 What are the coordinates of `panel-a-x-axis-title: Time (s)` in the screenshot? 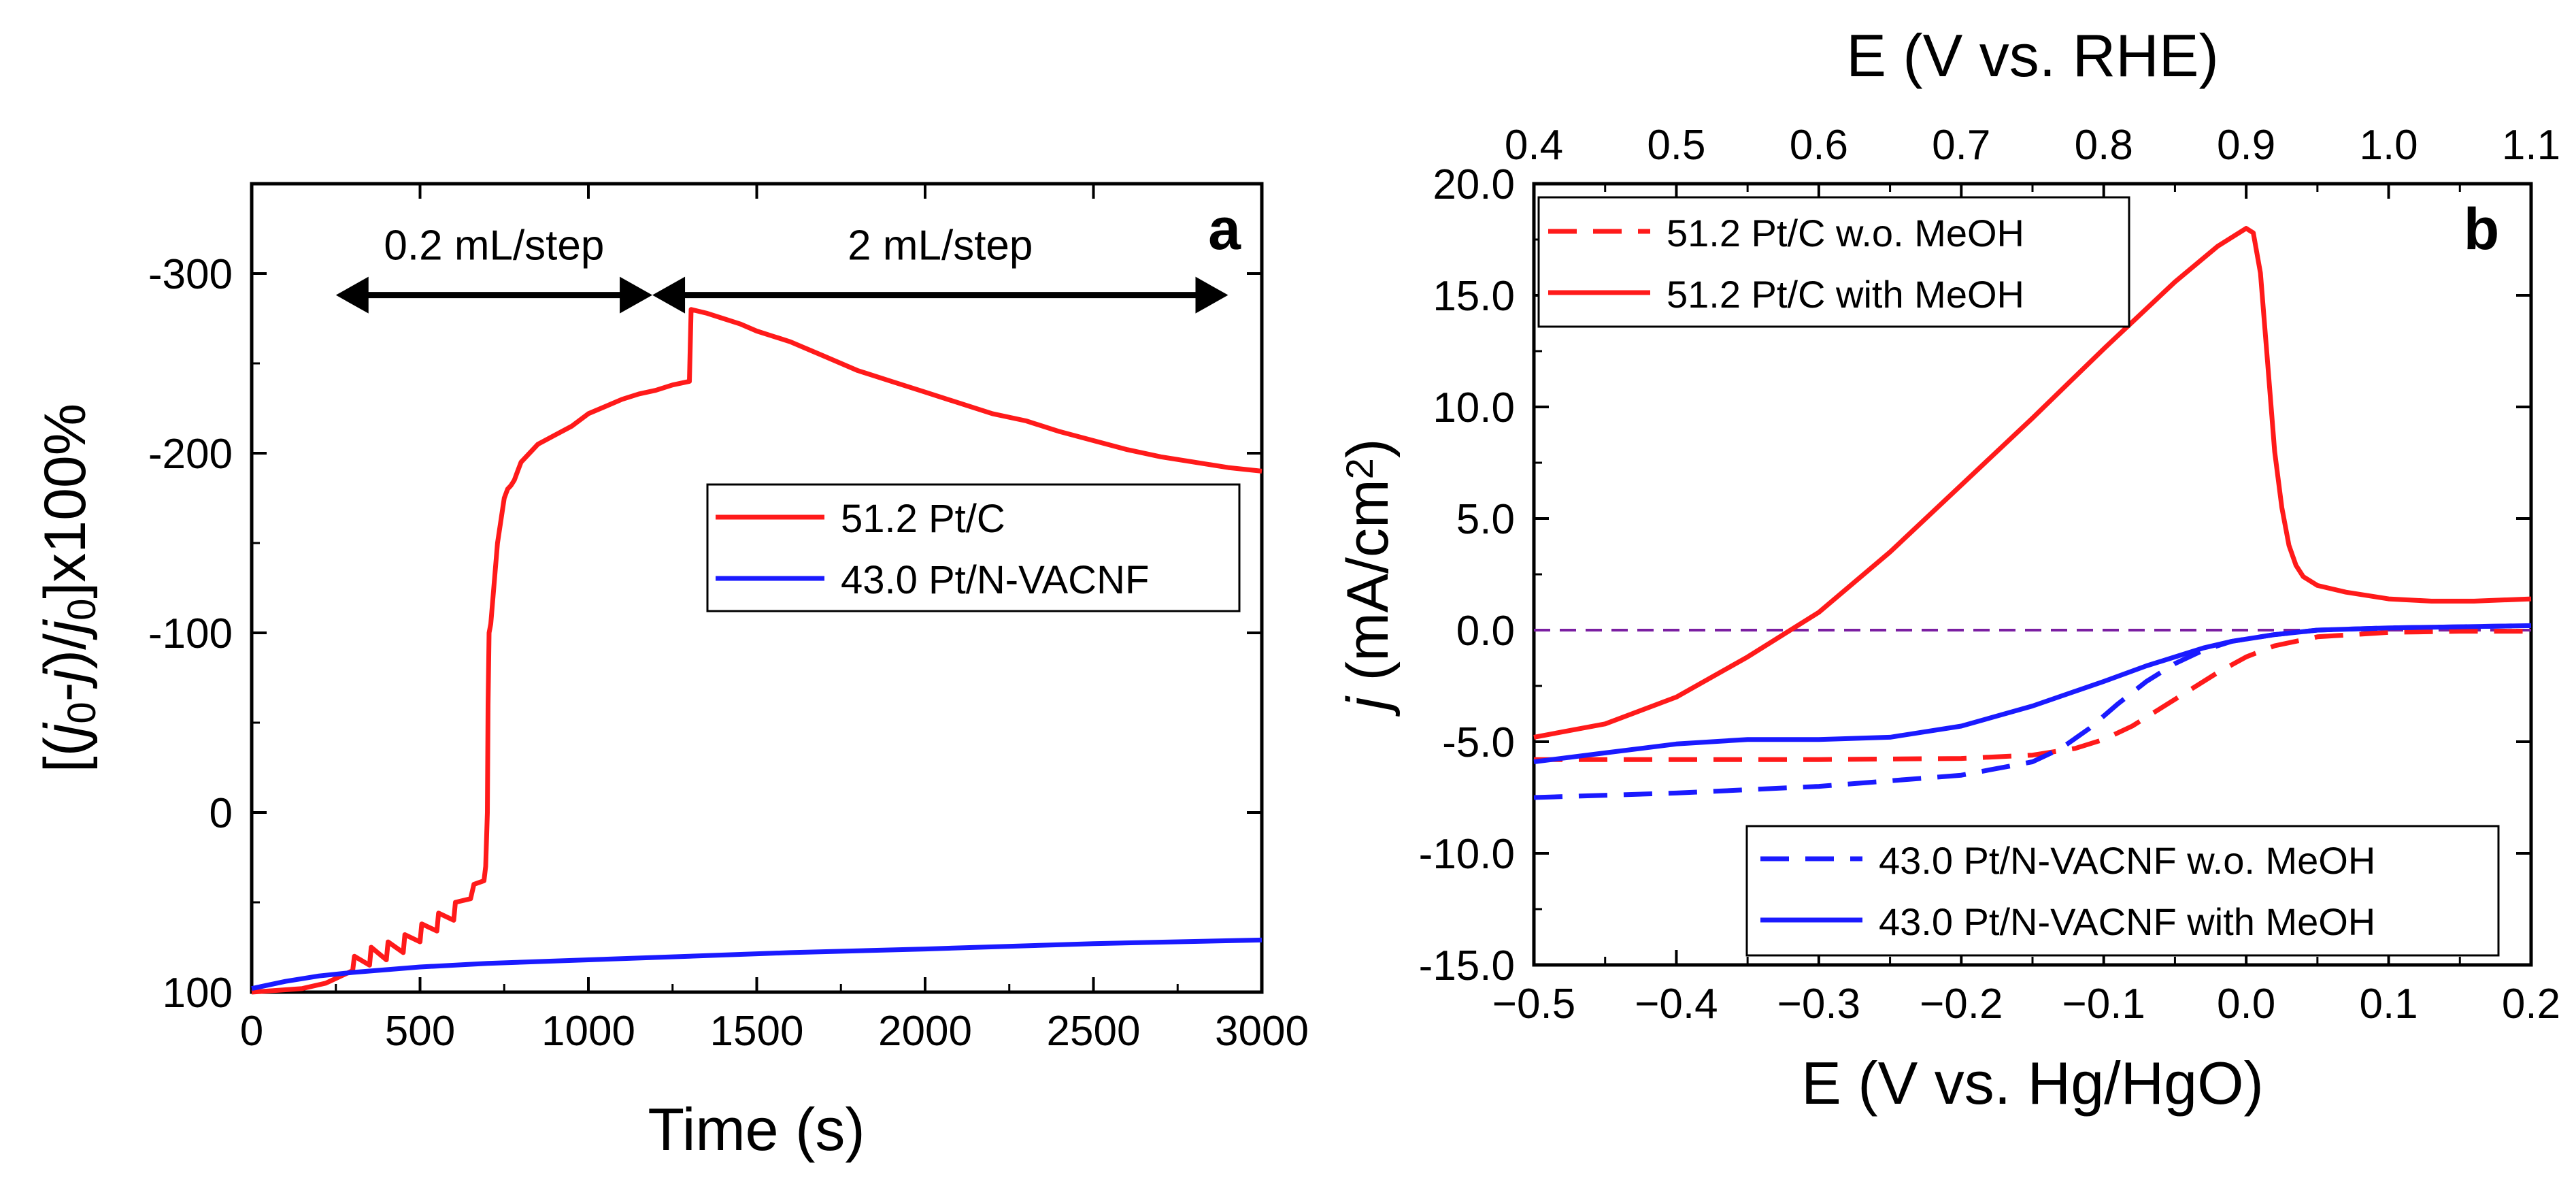 It's located at (756, 1129).